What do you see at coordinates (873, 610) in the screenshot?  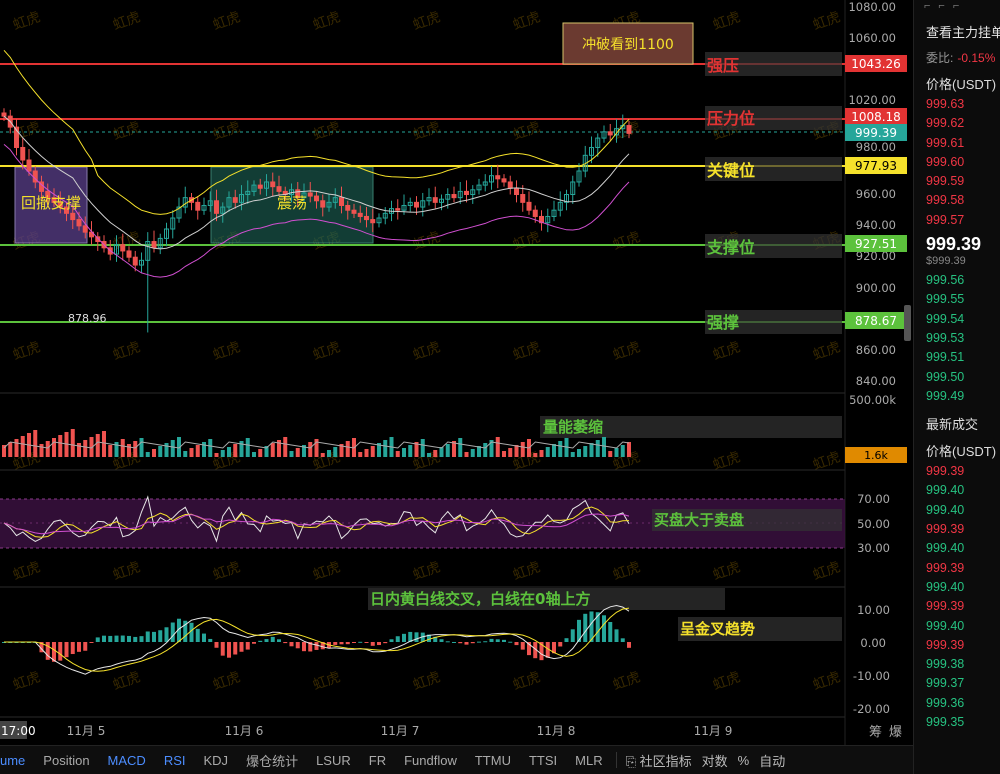 I see `macd-tick: 10.00` at bounding box center [873, 610].